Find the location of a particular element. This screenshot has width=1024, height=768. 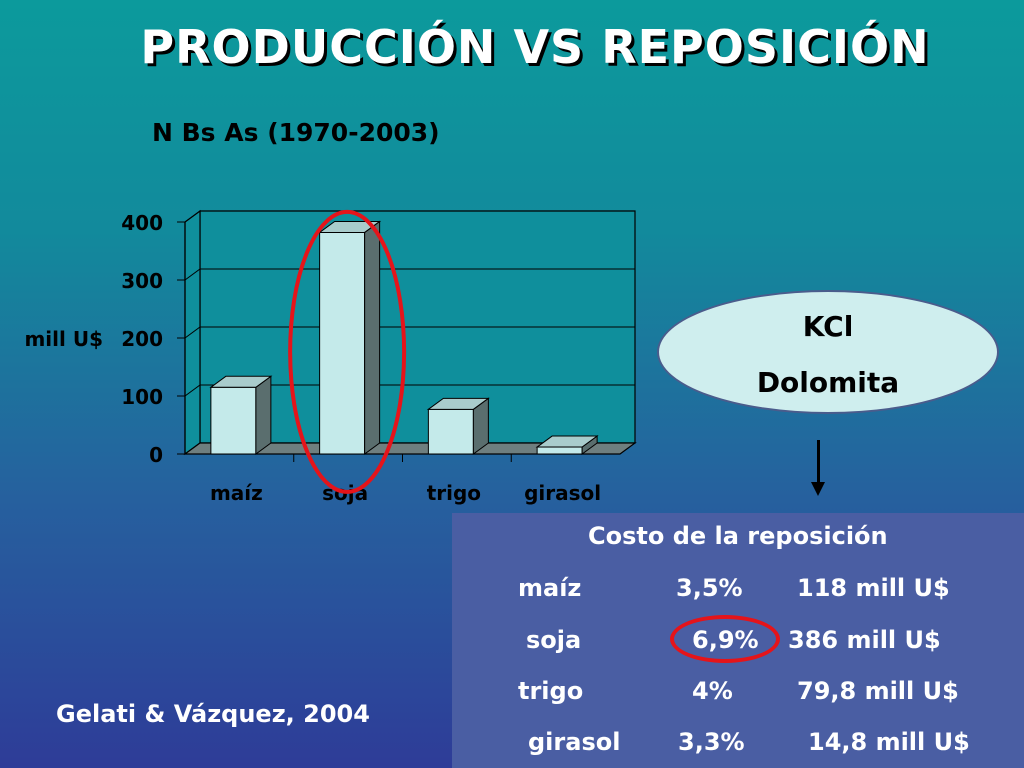

y-tick-label: 300 is located at coordinates (142, 281).